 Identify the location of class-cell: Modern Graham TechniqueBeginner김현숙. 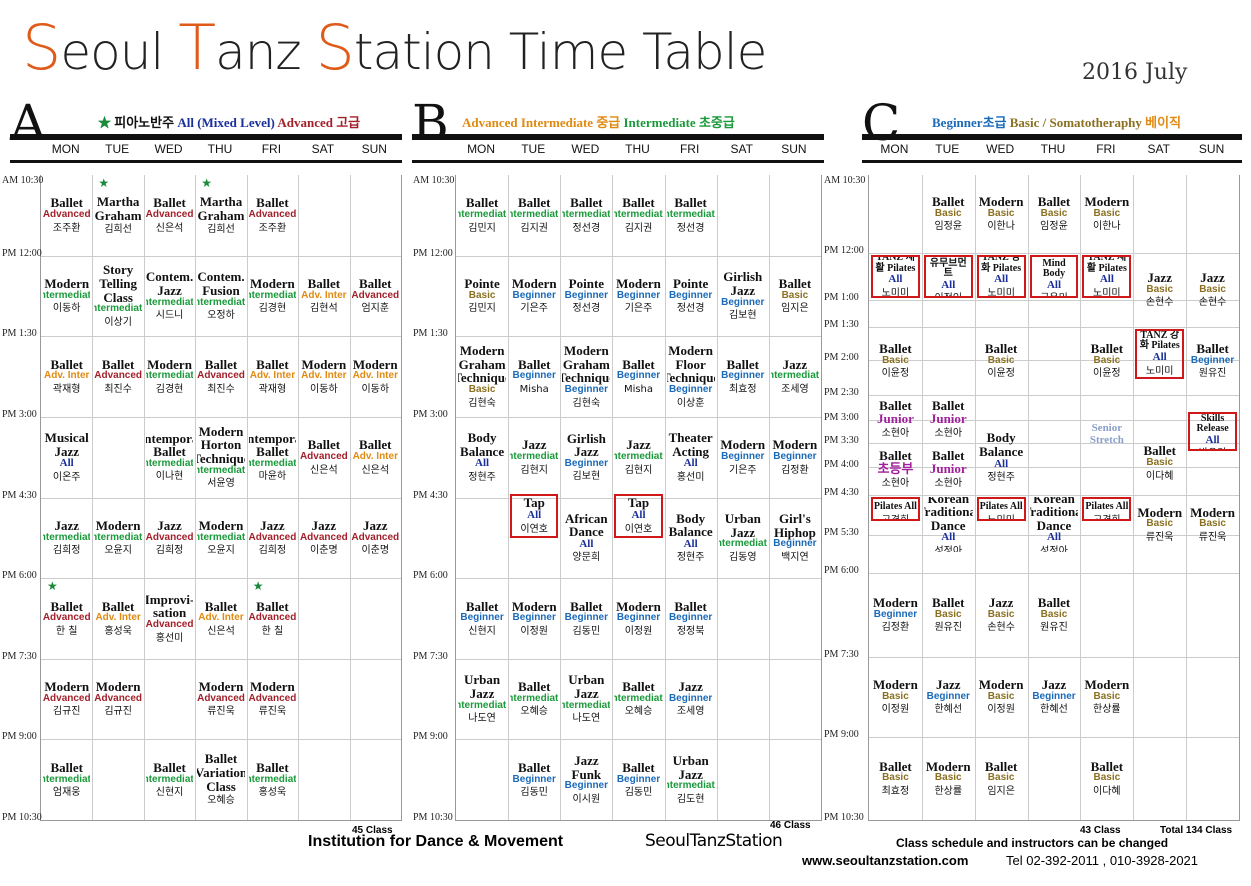
(586, 376).